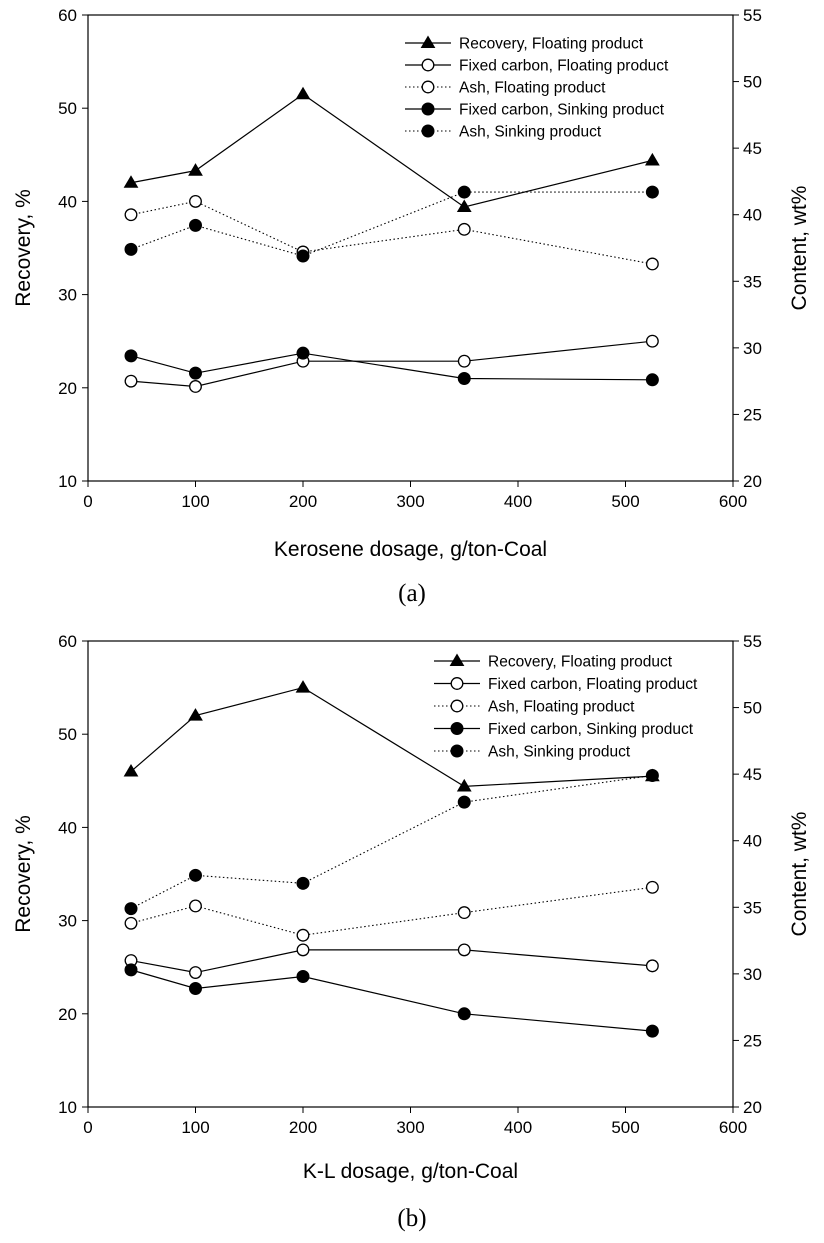  Describe the element at coordinates (23, 247) in the screenshot. I see `y-axis-title: Recovery, %` at that location.